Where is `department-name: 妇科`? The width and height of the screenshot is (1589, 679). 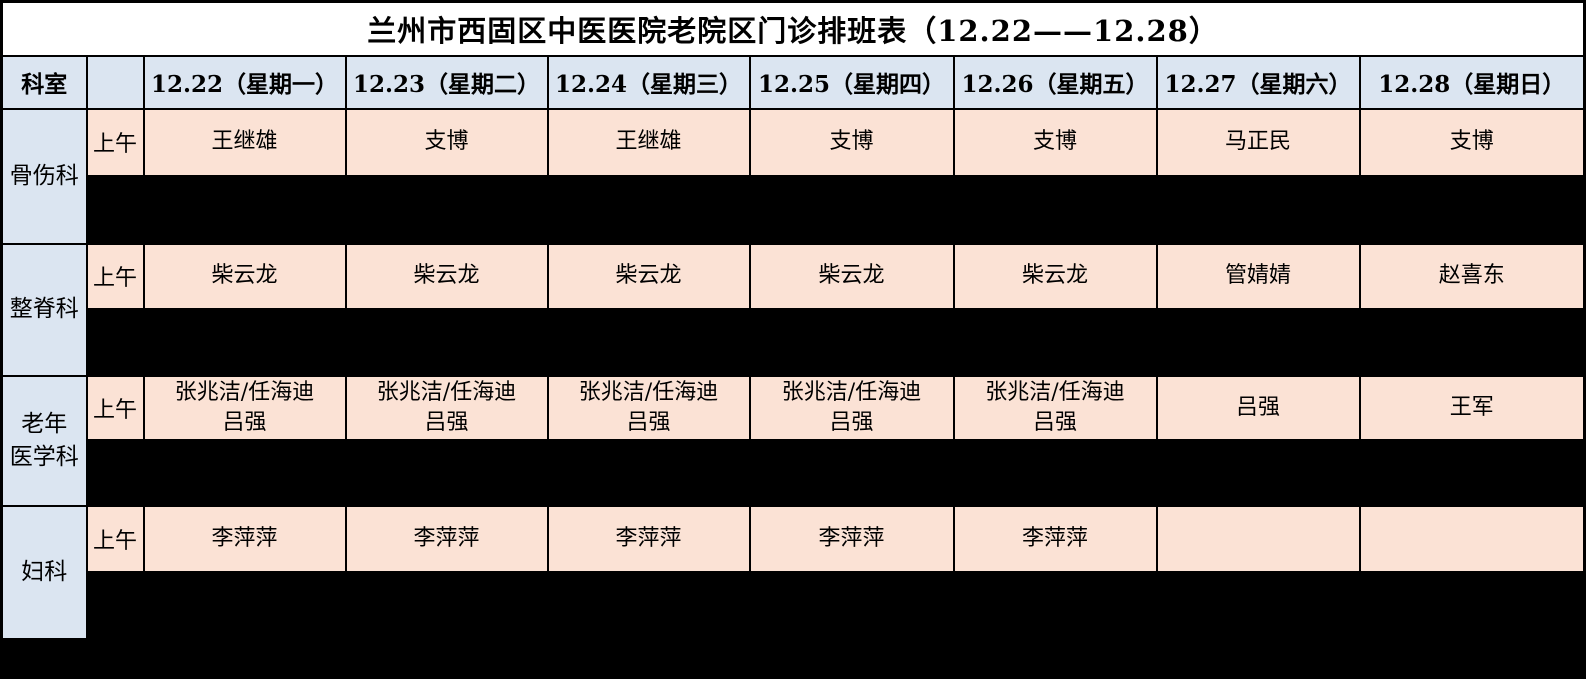 department-name: 妇科 is located at coordinates (44, 572).